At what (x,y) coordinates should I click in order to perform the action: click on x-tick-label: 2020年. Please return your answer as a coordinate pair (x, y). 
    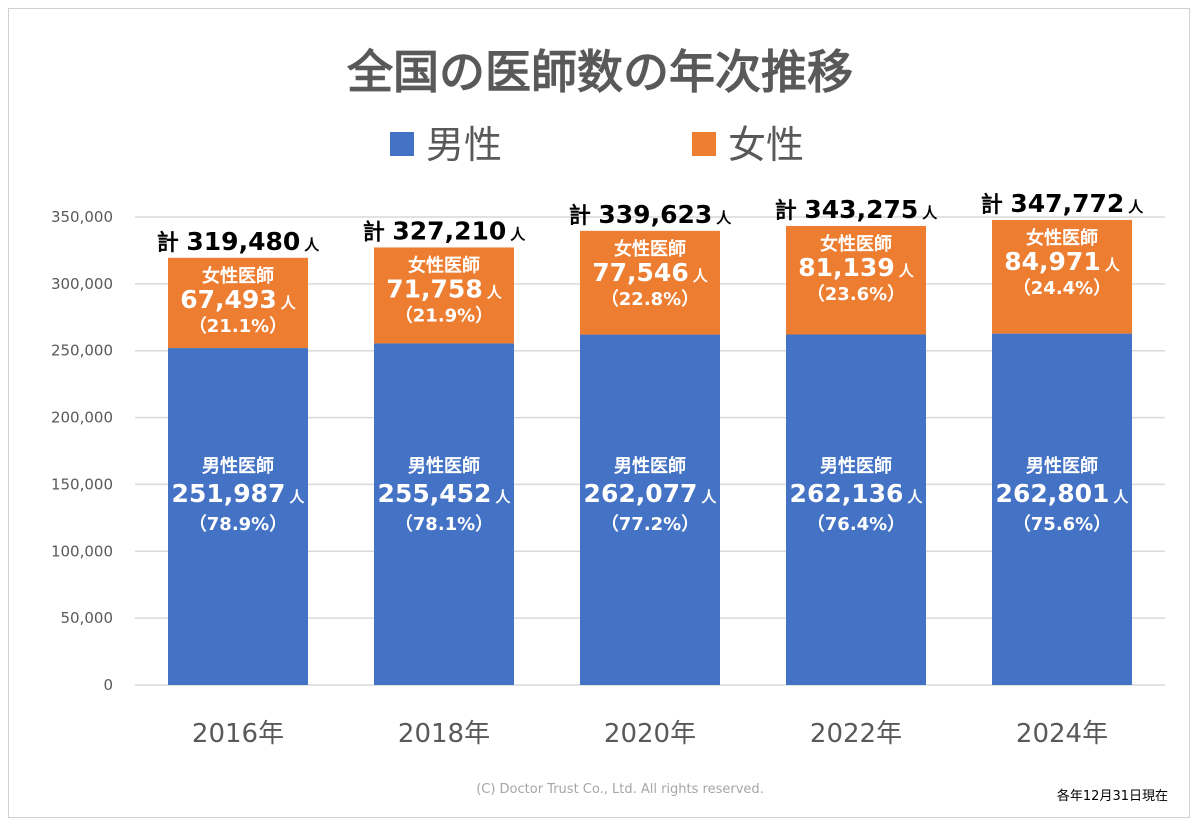
    Looking at the image, I should click on (650, 734).